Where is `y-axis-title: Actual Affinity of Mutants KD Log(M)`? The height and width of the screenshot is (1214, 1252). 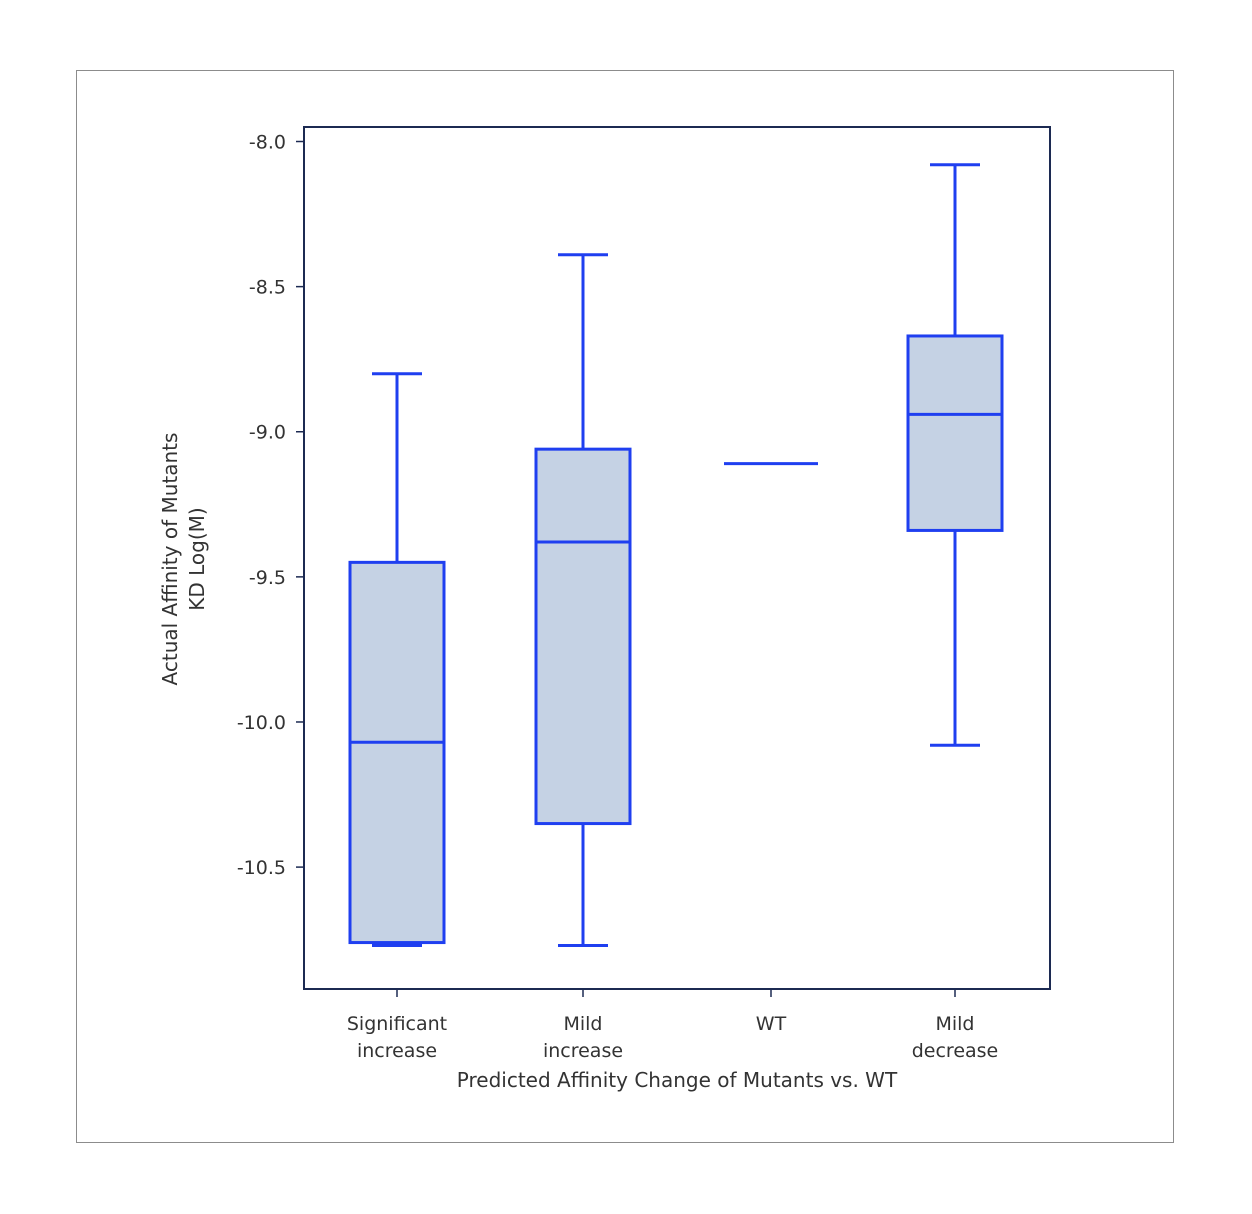 y-axis-title: Actual Affinity of Mutants KD Log(M) is located at coordinates (183, 559).